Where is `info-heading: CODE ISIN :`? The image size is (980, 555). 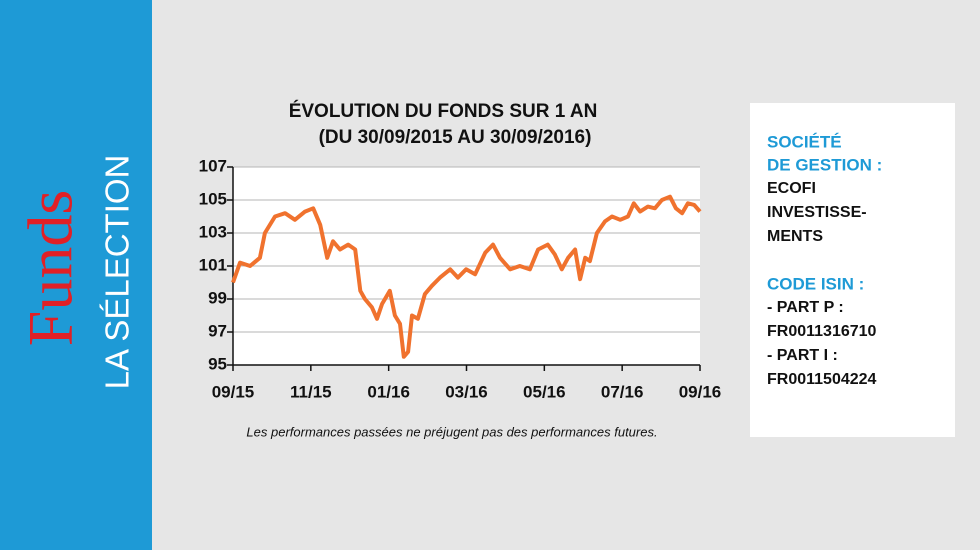 info-heading: CODE ISIN : is located at coordinates (815, 283).